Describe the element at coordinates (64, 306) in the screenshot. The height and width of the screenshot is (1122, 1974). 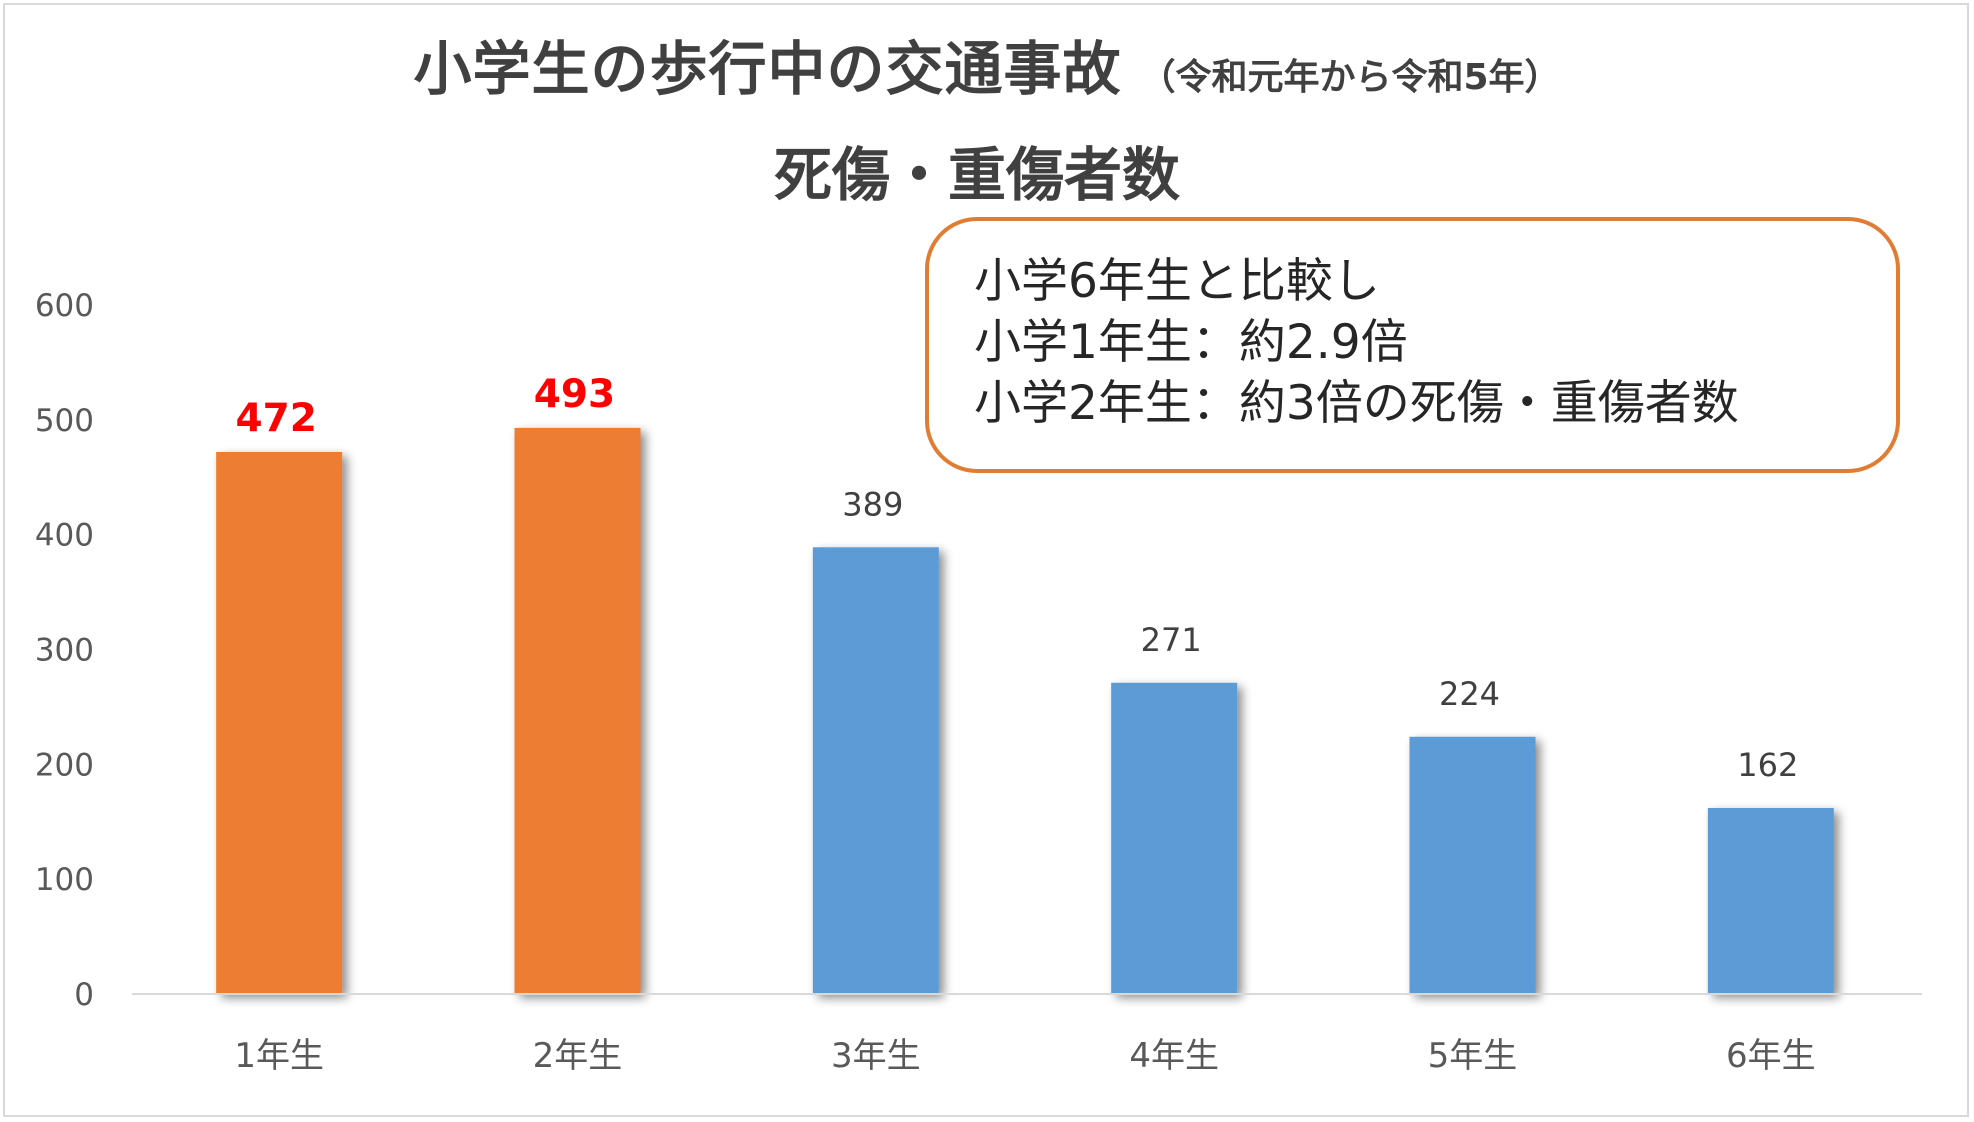
I see `y-tick-label: 600` at that location.